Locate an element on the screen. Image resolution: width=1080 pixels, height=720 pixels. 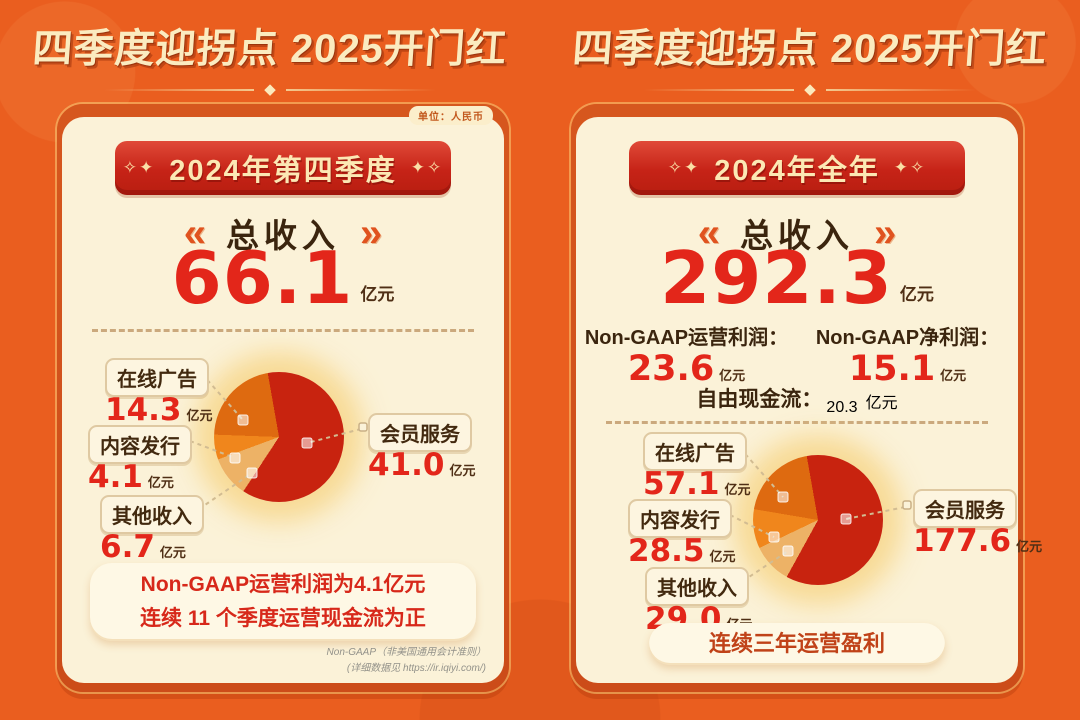
segment-number: 41.0 is located at coordinates (406, 465).